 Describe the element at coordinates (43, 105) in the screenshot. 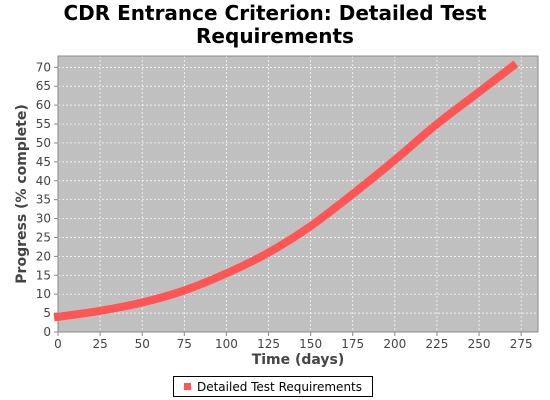

I see `y-tick-label: 60` at that location.